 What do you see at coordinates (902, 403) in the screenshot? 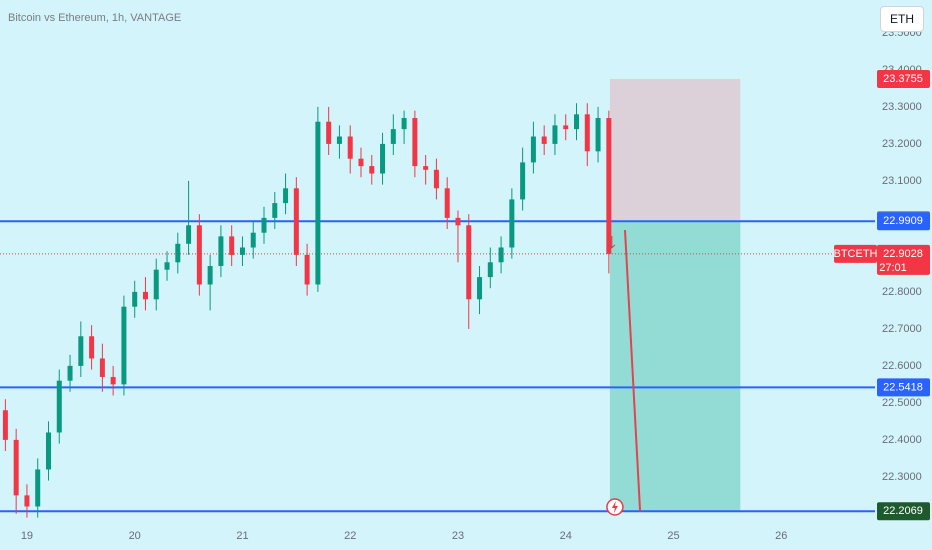
I see `y-tick-label: 22.5000` at bounding box center [902, 403].